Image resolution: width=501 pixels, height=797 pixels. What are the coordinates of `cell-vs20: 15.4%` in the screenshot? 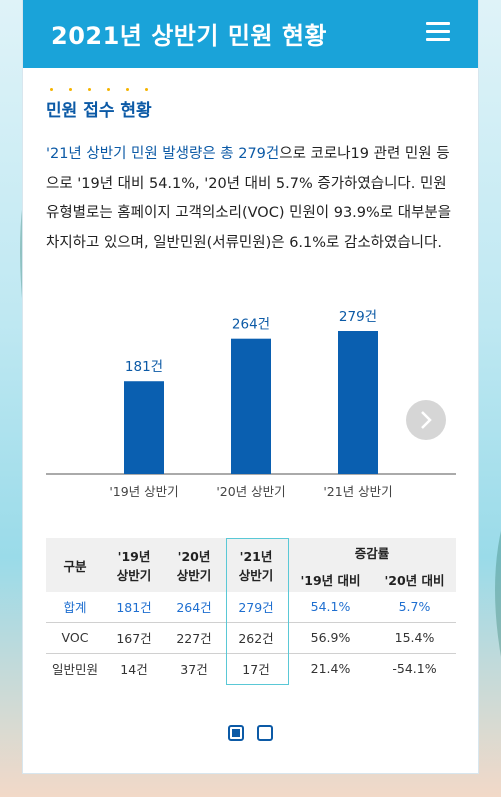 It's located at (414, 638).